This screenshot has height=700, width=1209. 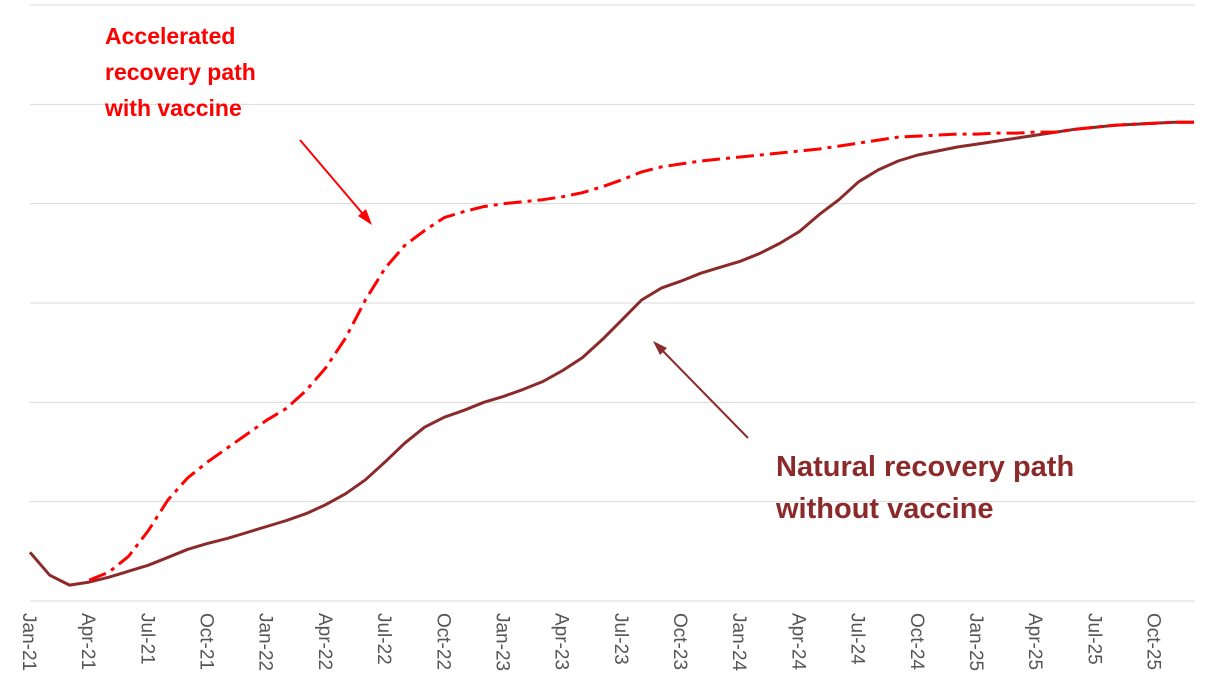 I want to click on x-tick-label: Apr-21, so click(x=87, y=641).